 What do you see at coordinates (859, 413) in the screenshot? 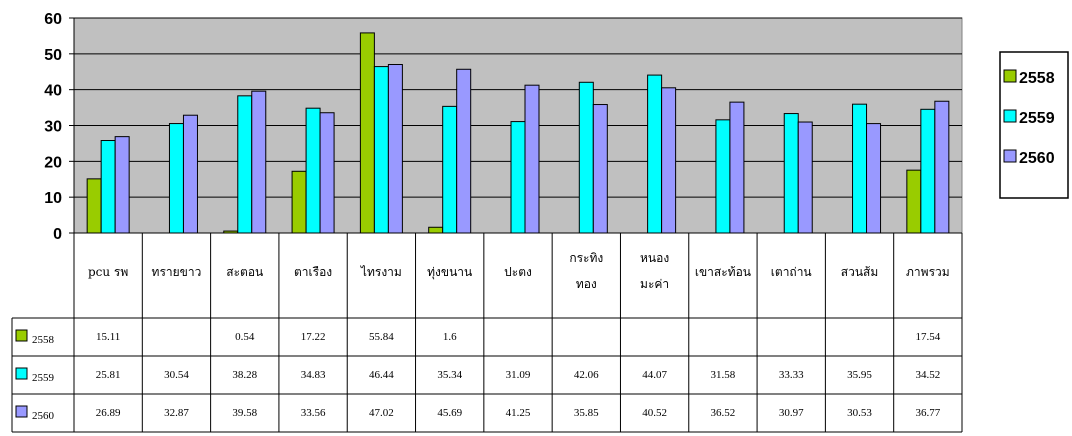
I see `data-label: 30.53` at bounding box center [859, 413].